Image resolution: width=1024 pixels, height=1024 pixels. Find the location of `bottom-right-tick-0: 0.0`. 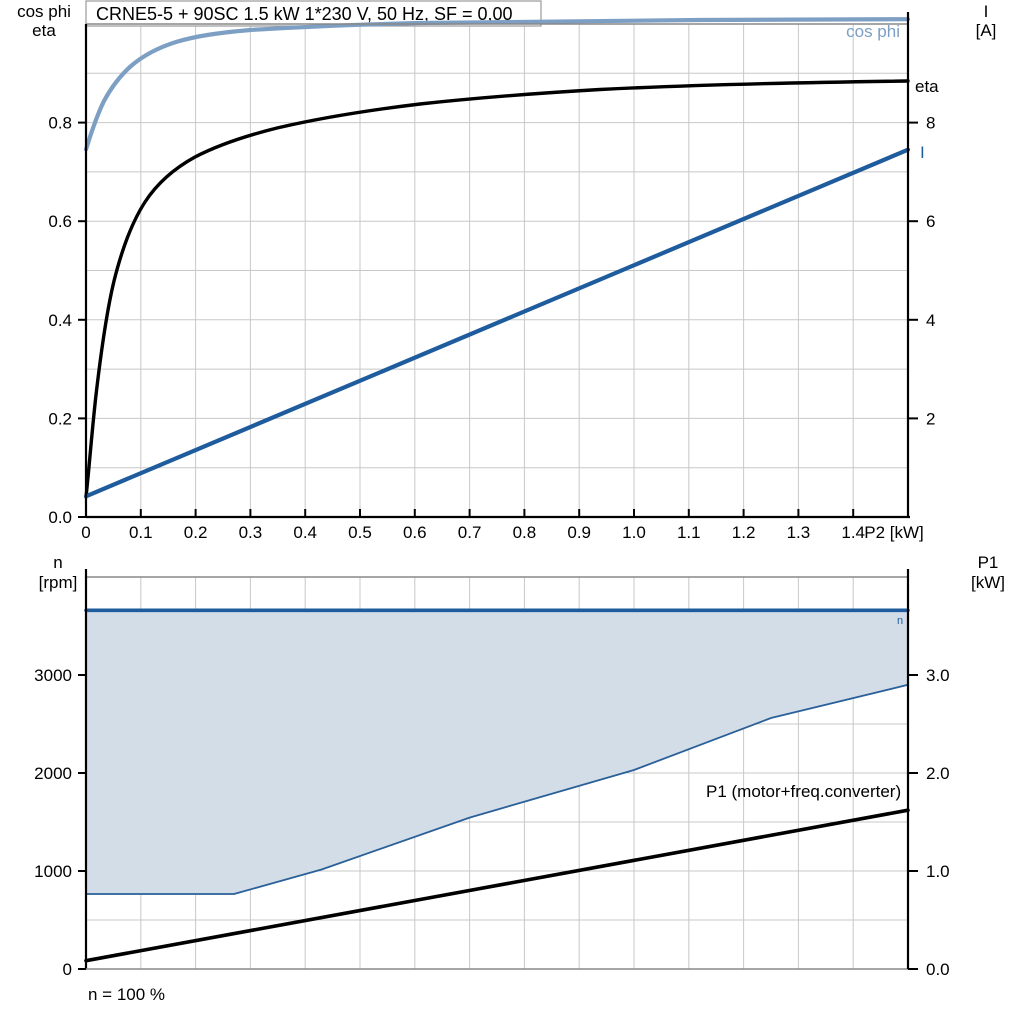

bottom-right-tick-0: 0.0 is located at coordinates (938, 969).